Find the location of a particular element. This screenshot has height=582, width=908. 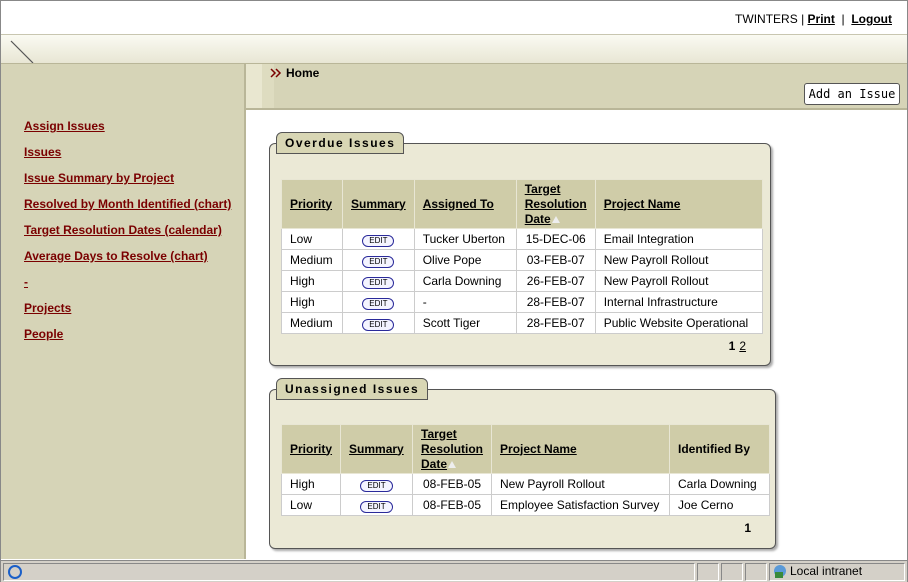

ie-icon is located at coordinates (15, 572).